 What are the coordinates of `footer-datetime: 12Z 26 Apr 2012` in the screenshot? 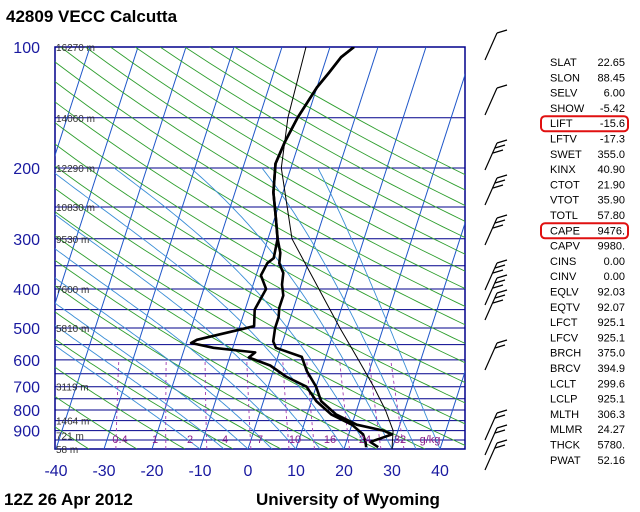 It's located at (68, 499).